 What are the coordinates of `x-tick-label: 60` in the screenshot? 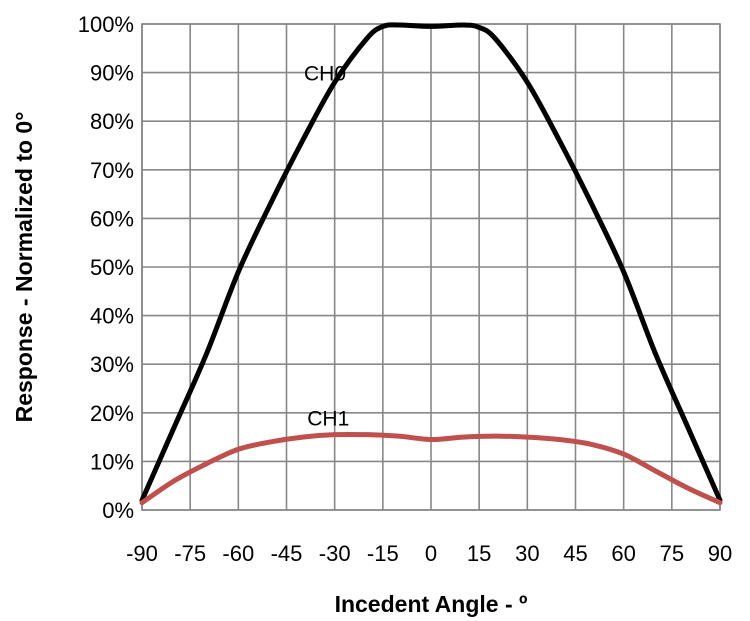 It's located at (623, 553).